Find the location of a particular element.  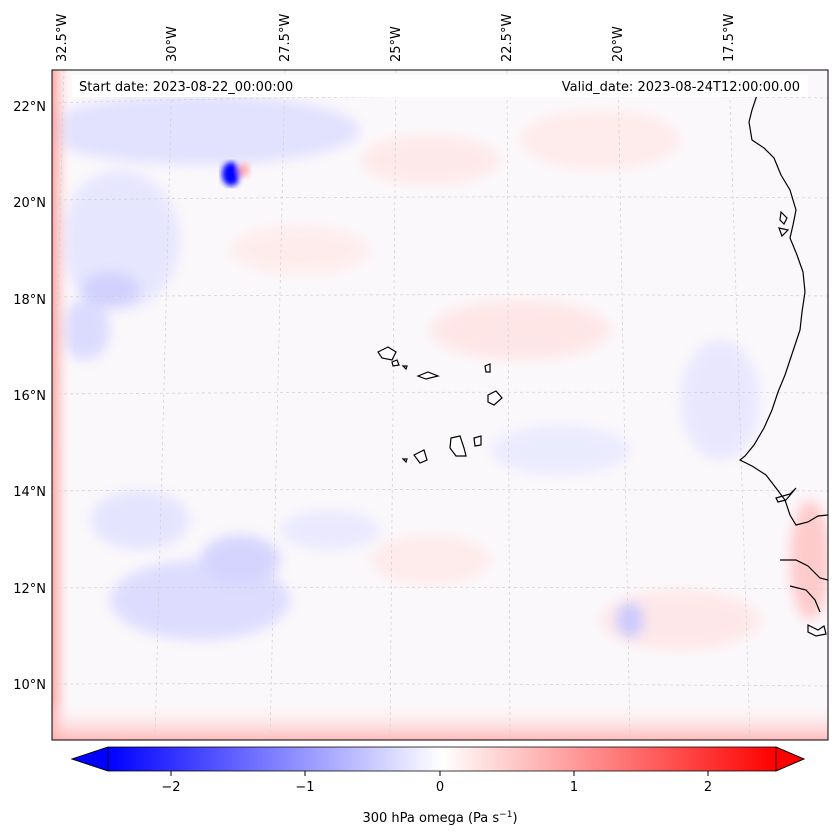

colorbar-tick-m1: −1 is located at coordinates (304, 787).